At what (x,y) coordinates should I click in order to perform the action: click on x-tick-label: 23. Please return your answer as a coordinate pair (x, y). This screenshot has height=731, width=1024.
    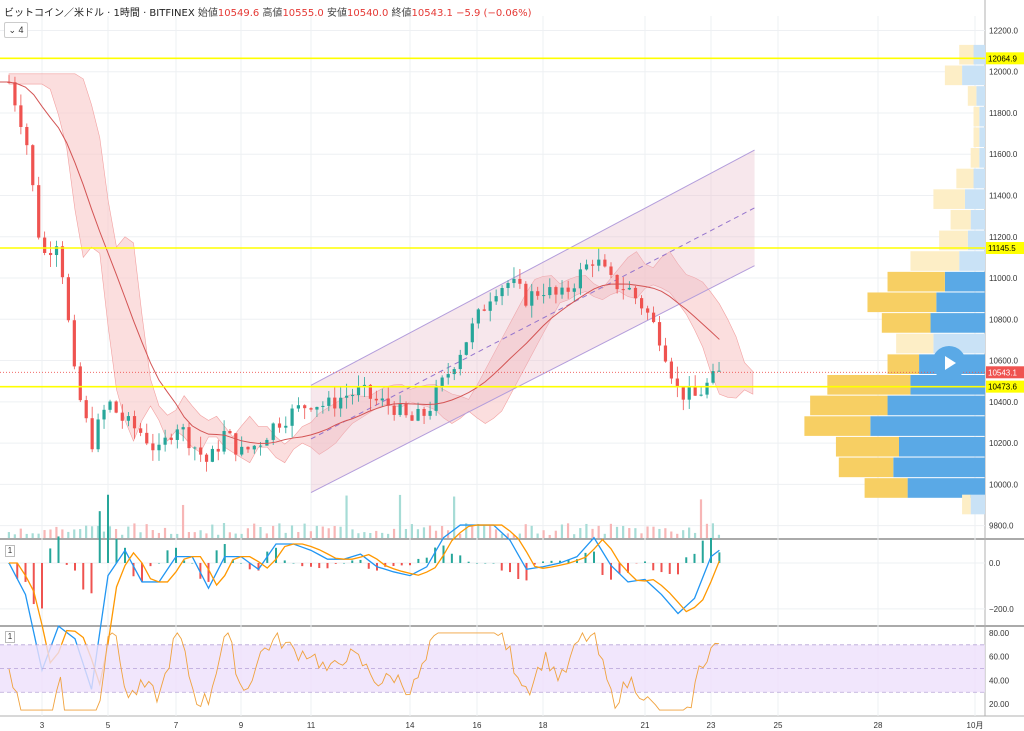
    Looking at the image, I should click on (711, 725).